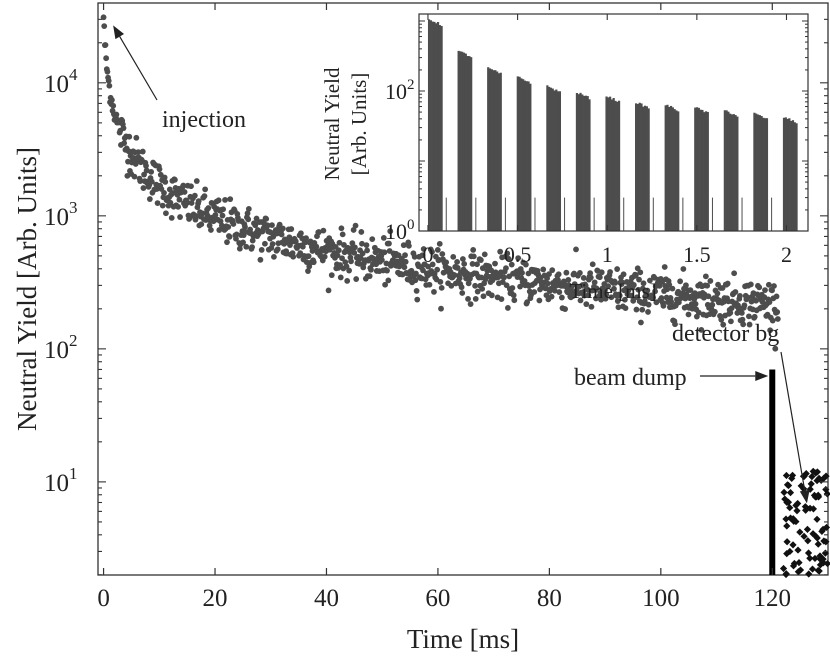 This screenshot has width=830, height=657. Describe the element at coordinates (607, 254) in the screenshot. I see `inset-x-tick-label: 1` at that location.